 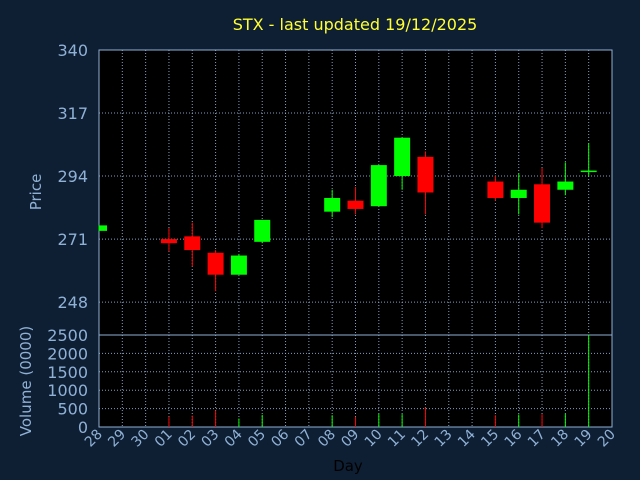 I want to click on volume-tick-label: 0, so click(x=83, y=427).